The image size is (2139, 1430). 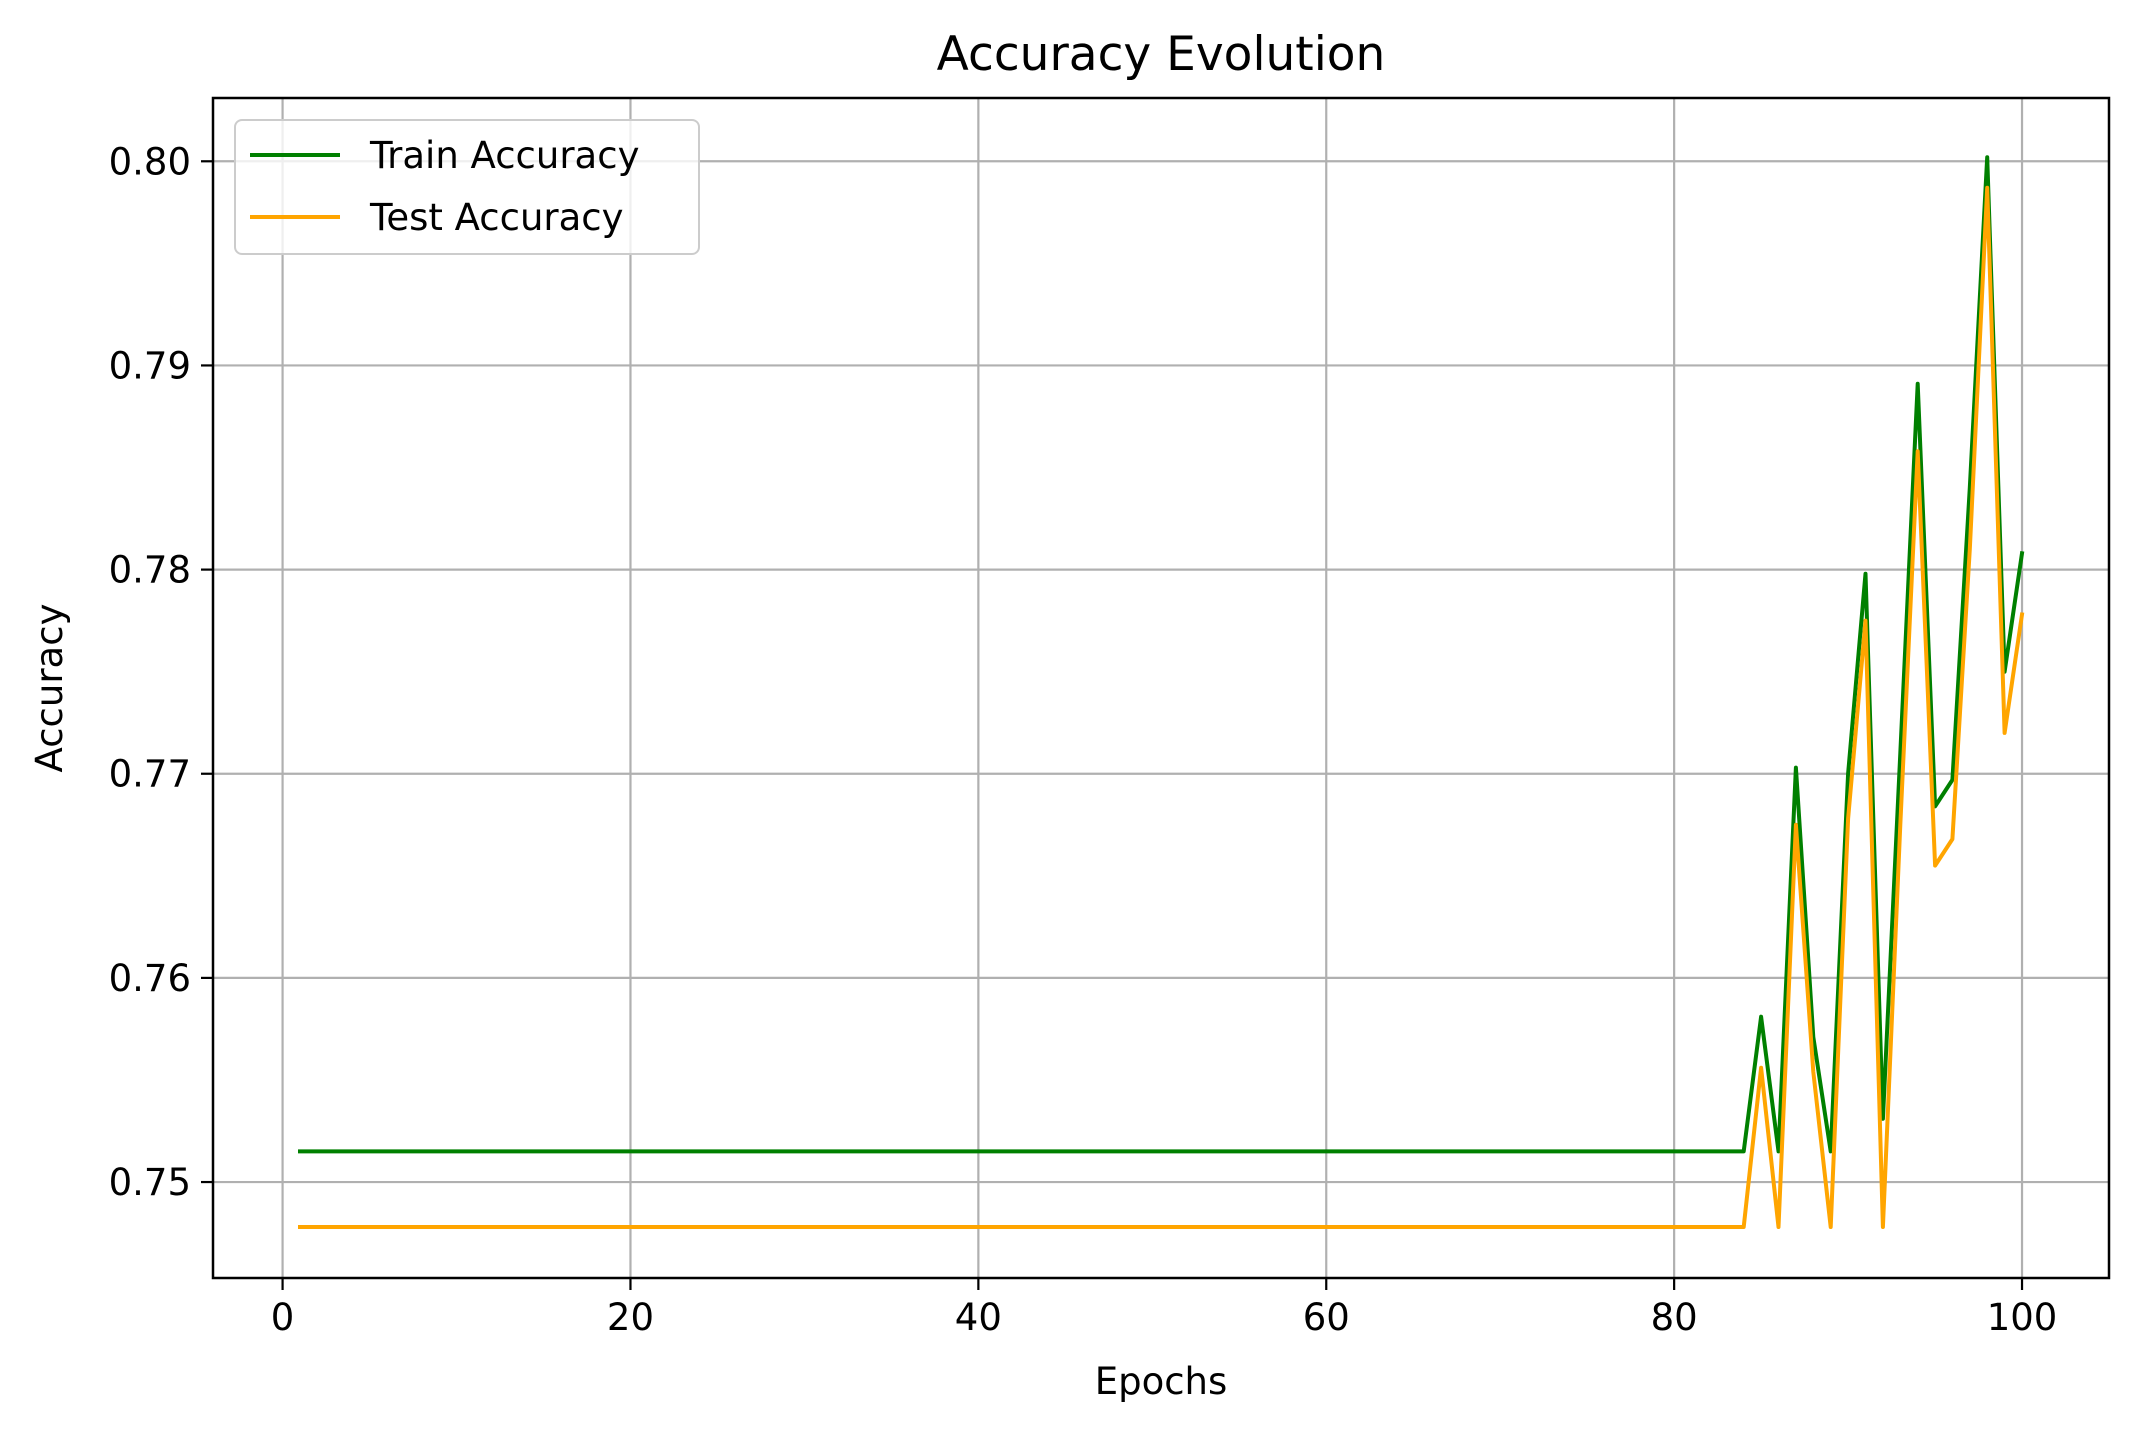 What do you see at coordinates (2022, 1317) in the screenshot?
I see `x-tick-label: 100` at bounding box center [2022, 1317].